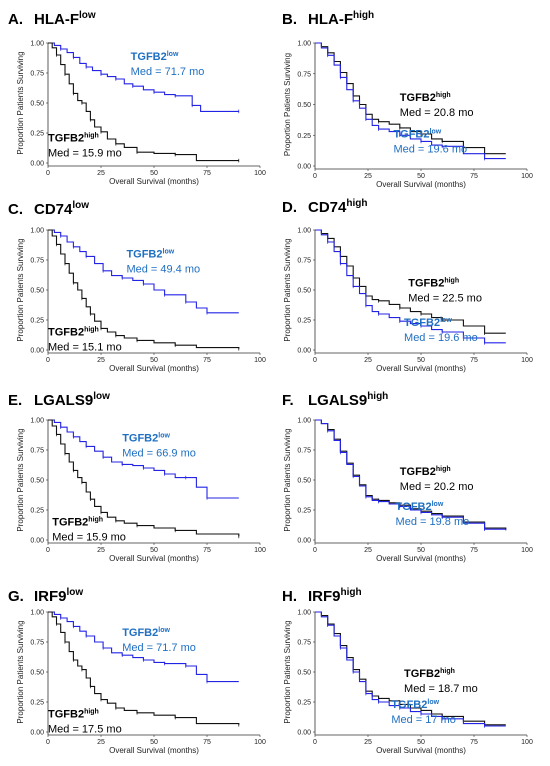 This screenshot has width=550, height=766. Describe the element at coordinates (289, 207) in the screenshot. I see `panel-letter: D.` at that location.